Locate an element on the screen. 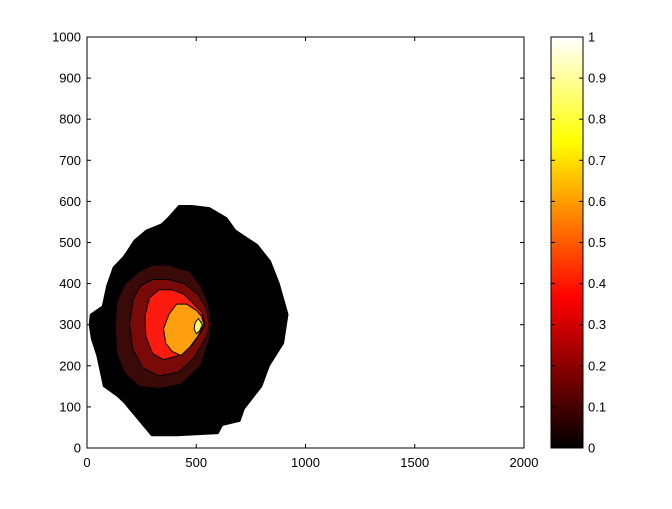 The height and width of the screenshot is (509, 672). y-tick-label: 800 is located at coordinates (70, 119).